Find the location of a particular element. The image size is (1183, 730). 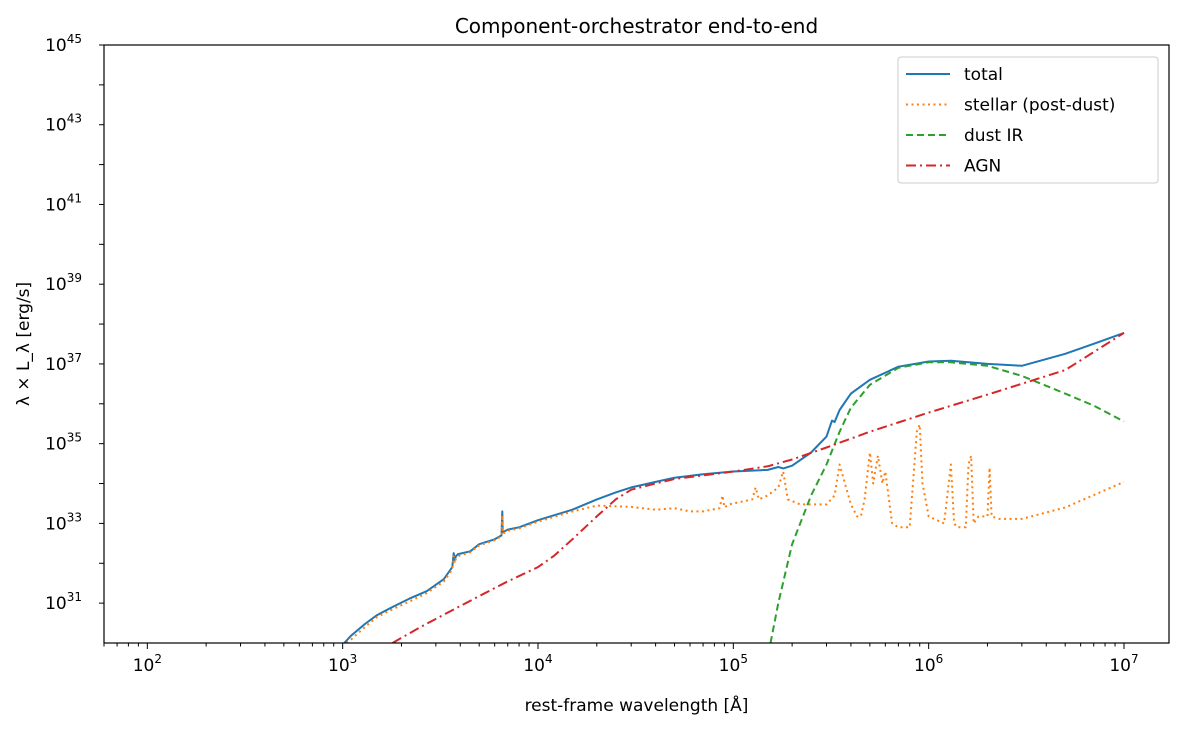

y-axis-label: λ × L_λ [erg/s] is located at coordinates (24, 344).